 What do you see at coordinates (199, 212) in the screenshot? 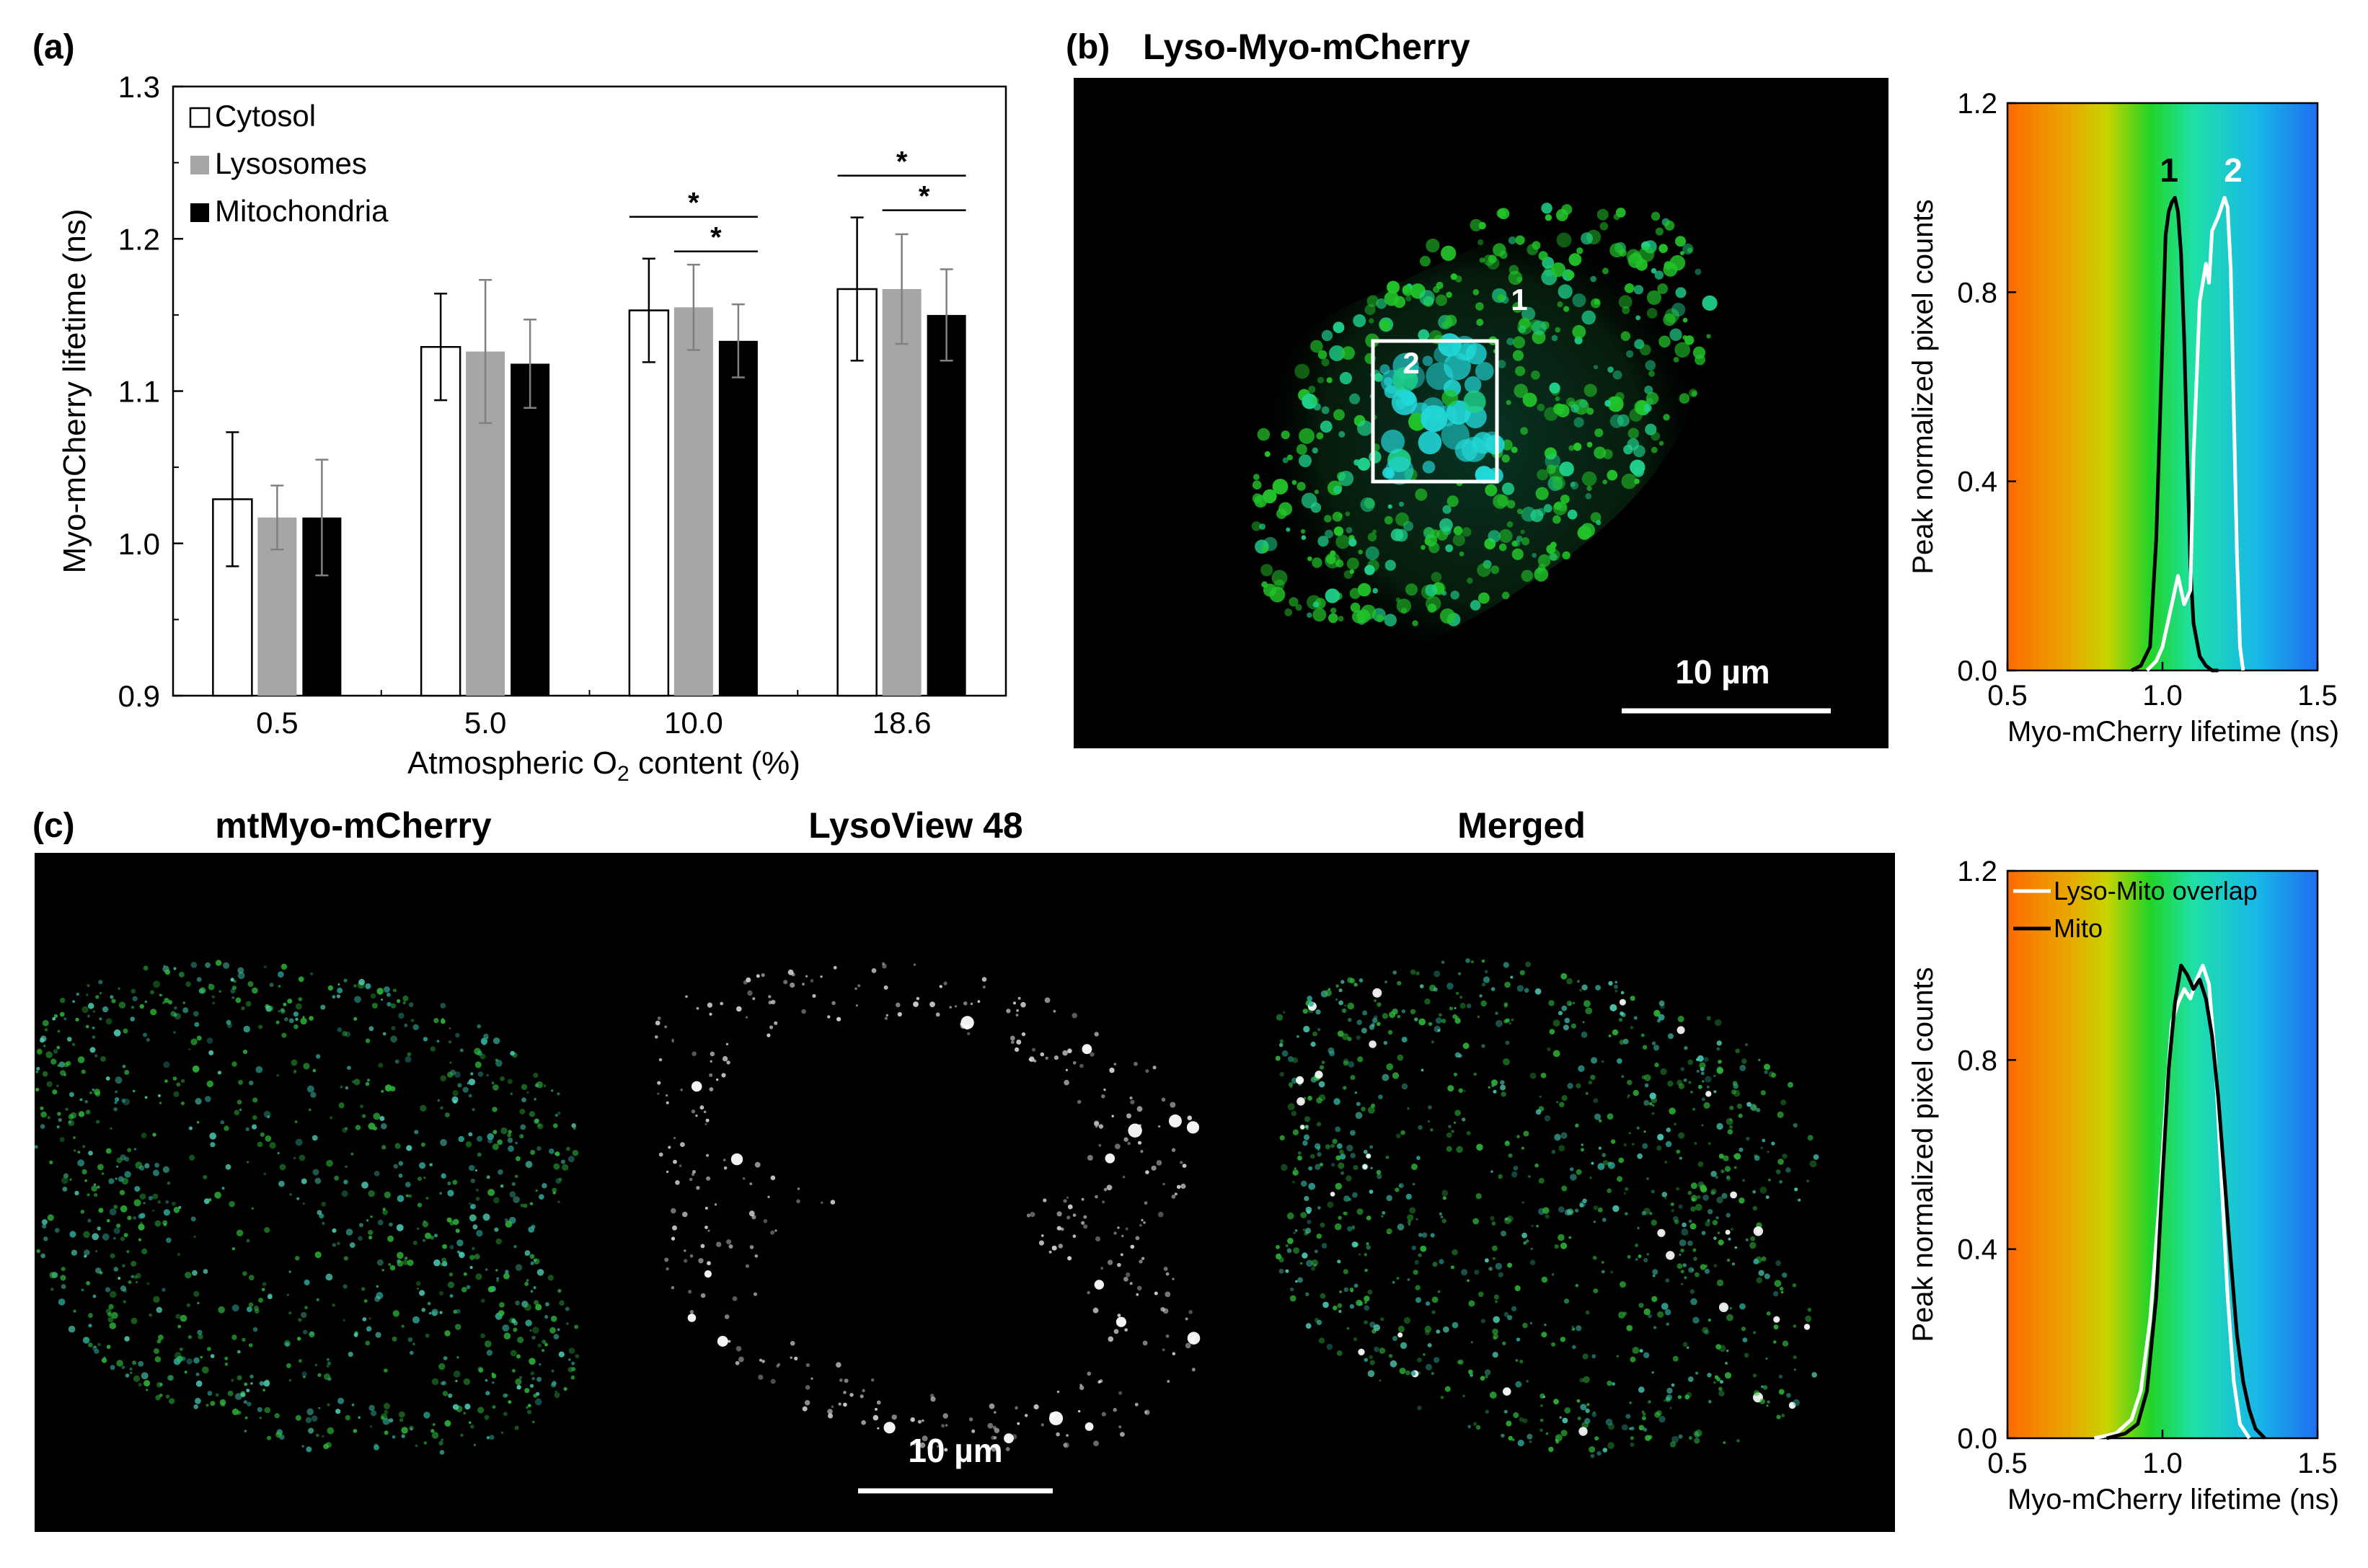
I see `legend-swatch-mitochondria` at bounding box center [199, 212].